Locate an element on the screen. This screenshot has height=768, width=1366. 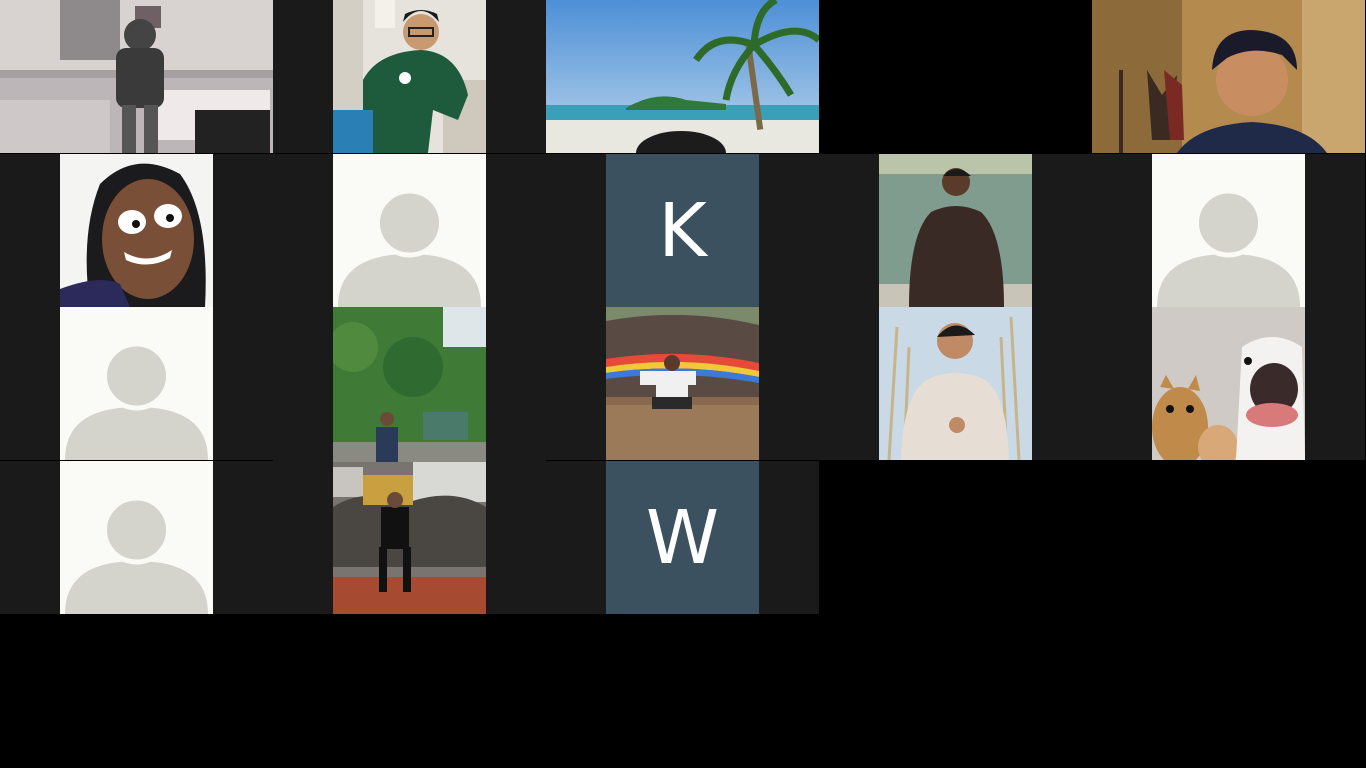
participant-tile-16: W is located at coordinates (682, 537).